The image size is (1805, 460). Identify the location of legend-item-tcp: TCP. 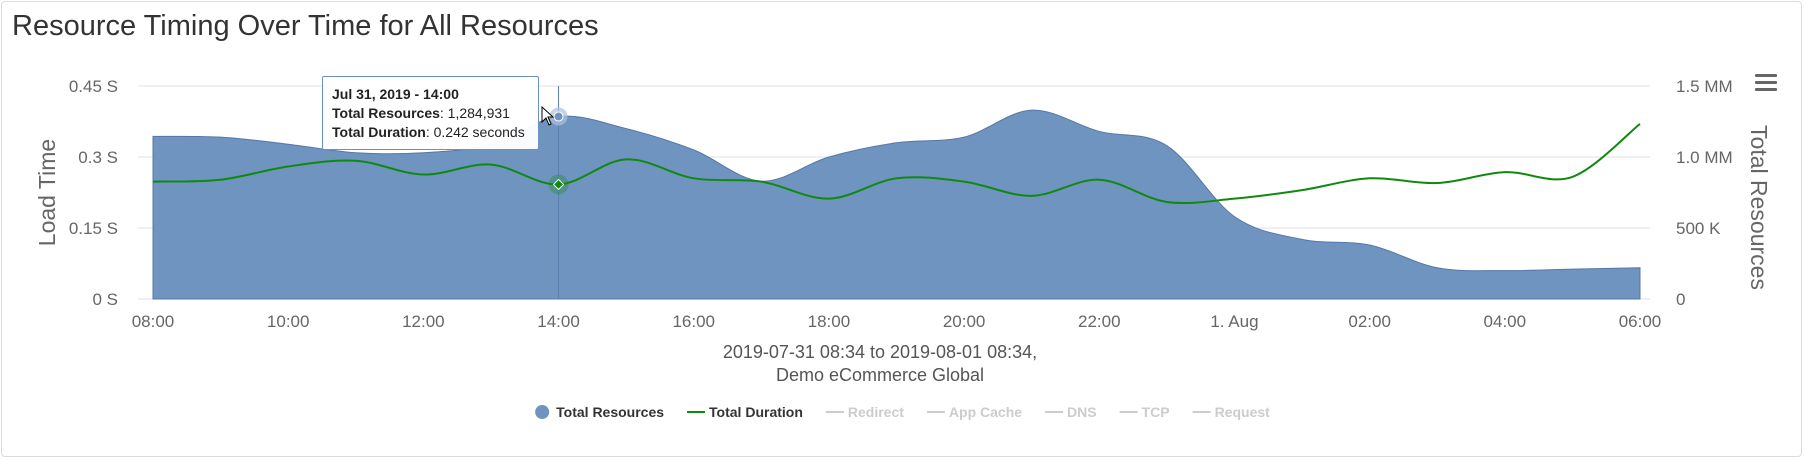
(1156, 412).